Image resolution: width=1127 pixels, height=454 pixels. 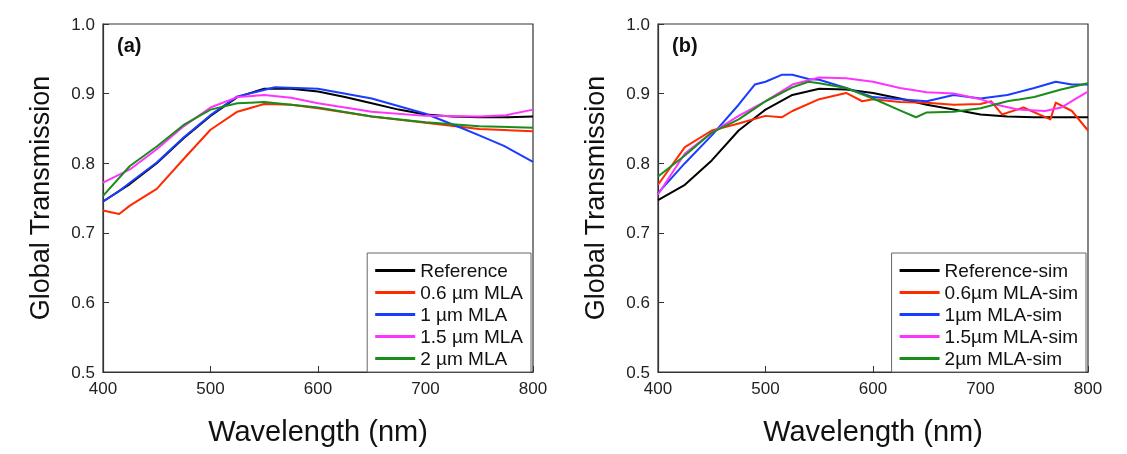 I want to click on text: (b), so click(x=685, y=45).